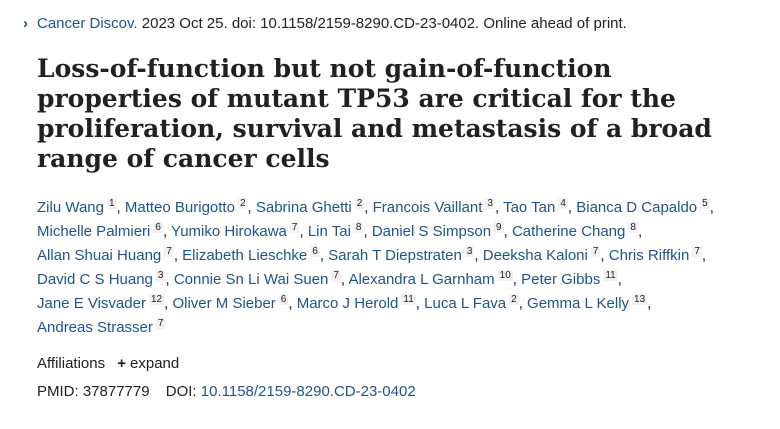 Image resolution: width=780 pixels, height=429 pixels. I want to click on author-item: David C S Huang 3, so click(101, 279).